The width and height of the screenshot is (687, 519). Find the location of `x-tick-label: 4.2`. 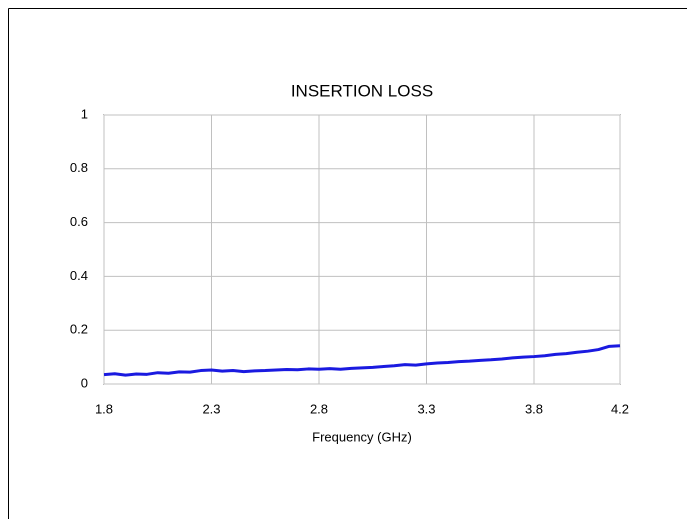

x-tick-label: 4.2 is located at coordinates (620, 408).